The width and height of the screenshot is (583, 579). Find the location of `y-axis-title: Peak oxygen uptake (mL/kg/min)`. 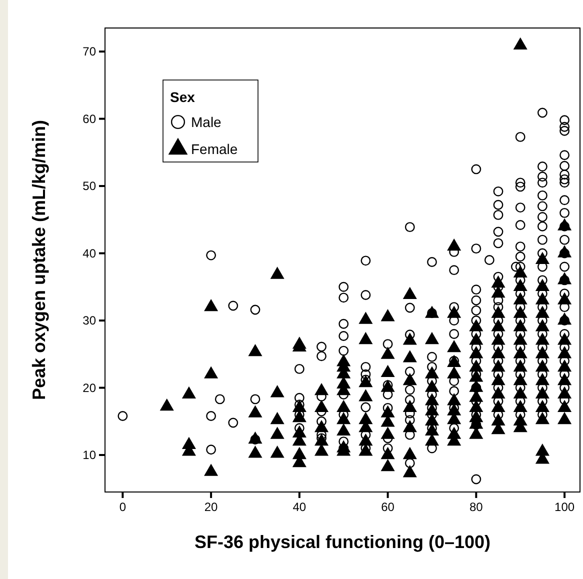

y-axis-title: Peak oxygen uptake (mL/kg/min) is located at coordinates (39, 260).